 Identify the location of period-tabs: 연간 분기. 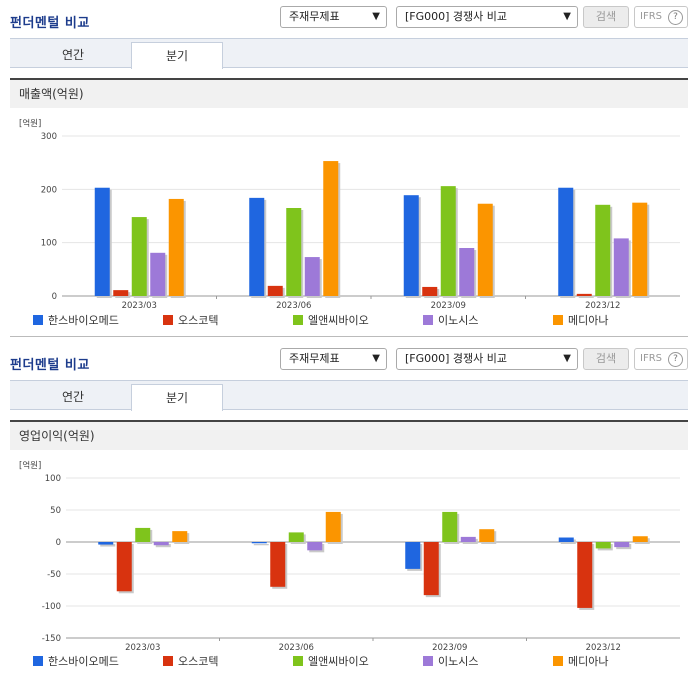
(349, 395).